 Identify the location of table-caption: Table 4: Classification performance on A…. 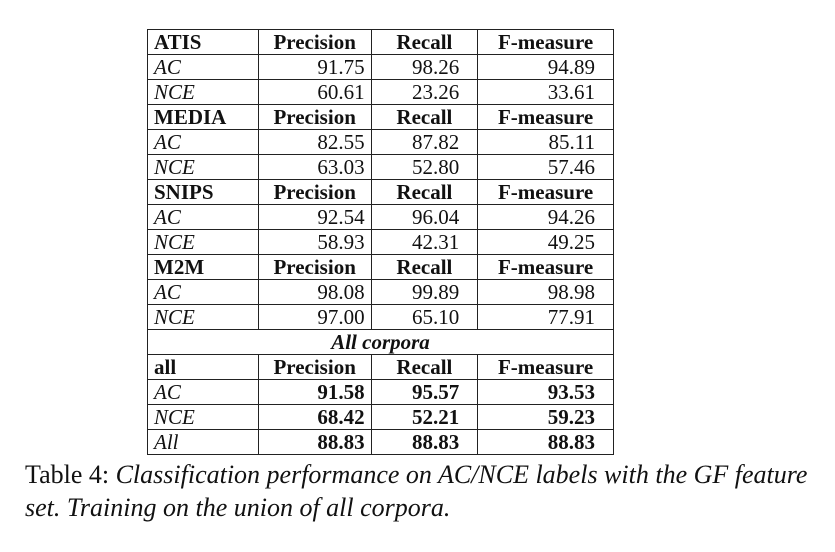
(425, 491).